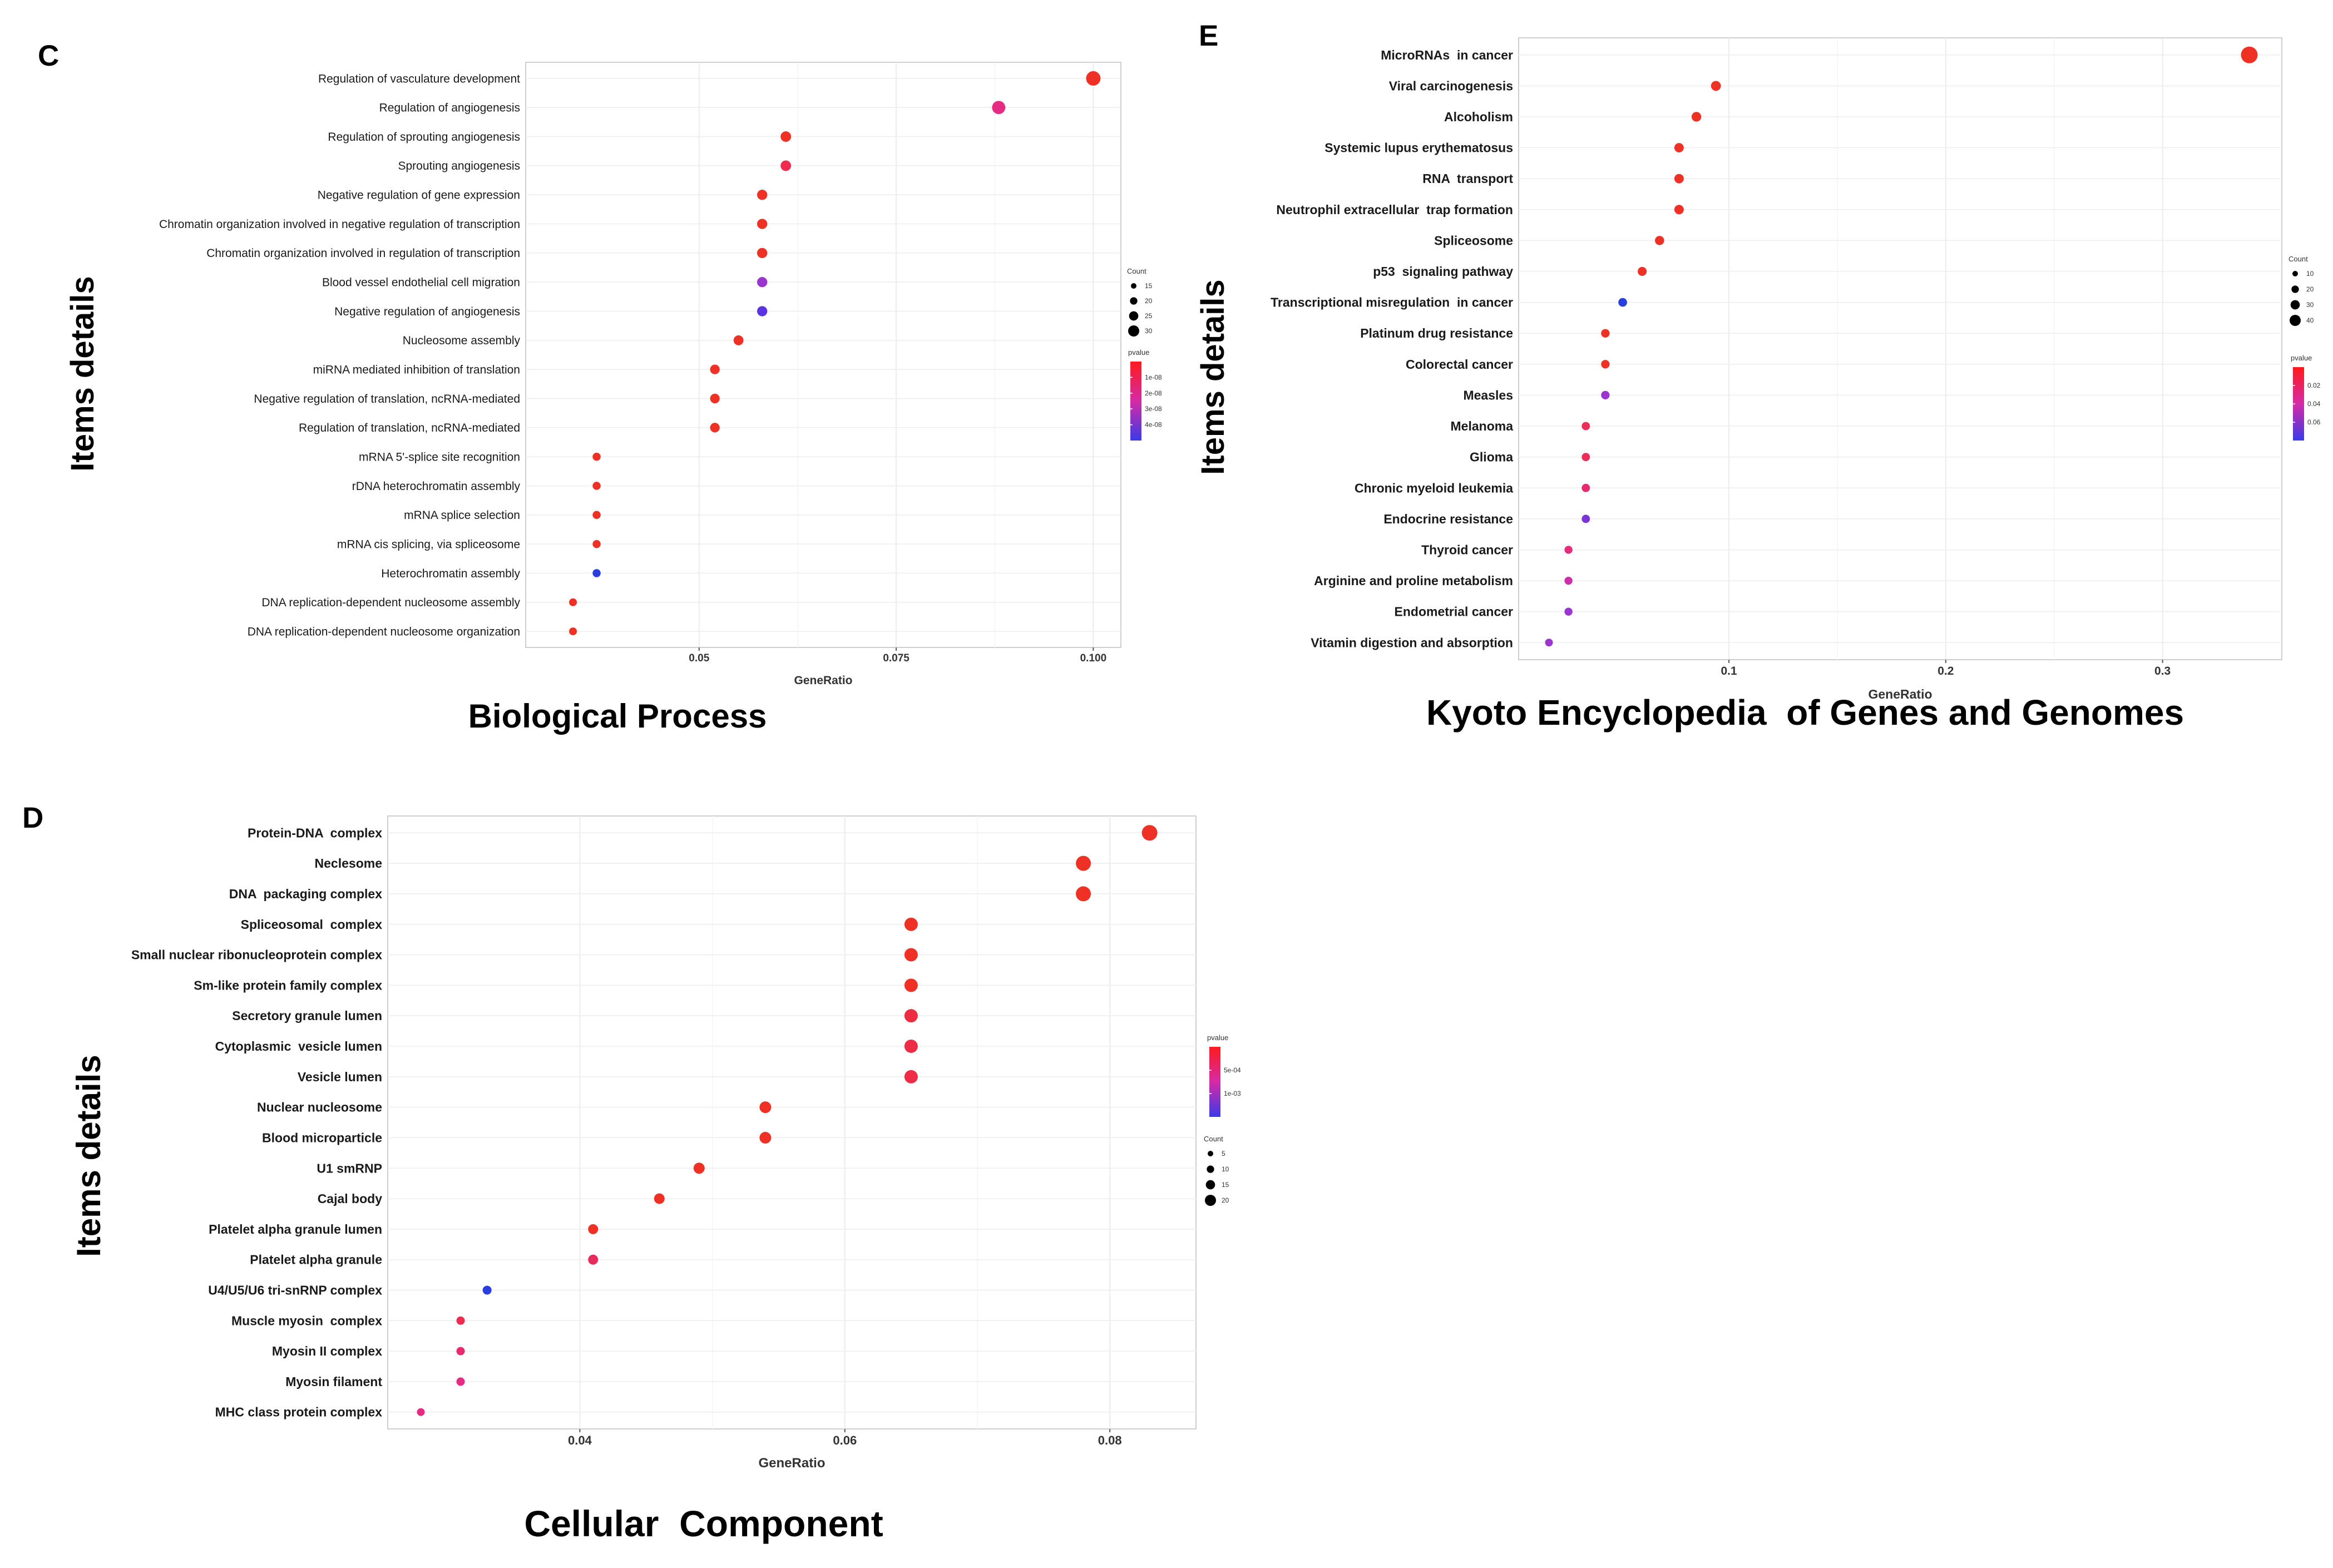 The height and width of the screenshot is (1568, 2333). Describe the element at coordinates (1149, 331) in the screenshot. I see `size-legend-label: 30` at that location.